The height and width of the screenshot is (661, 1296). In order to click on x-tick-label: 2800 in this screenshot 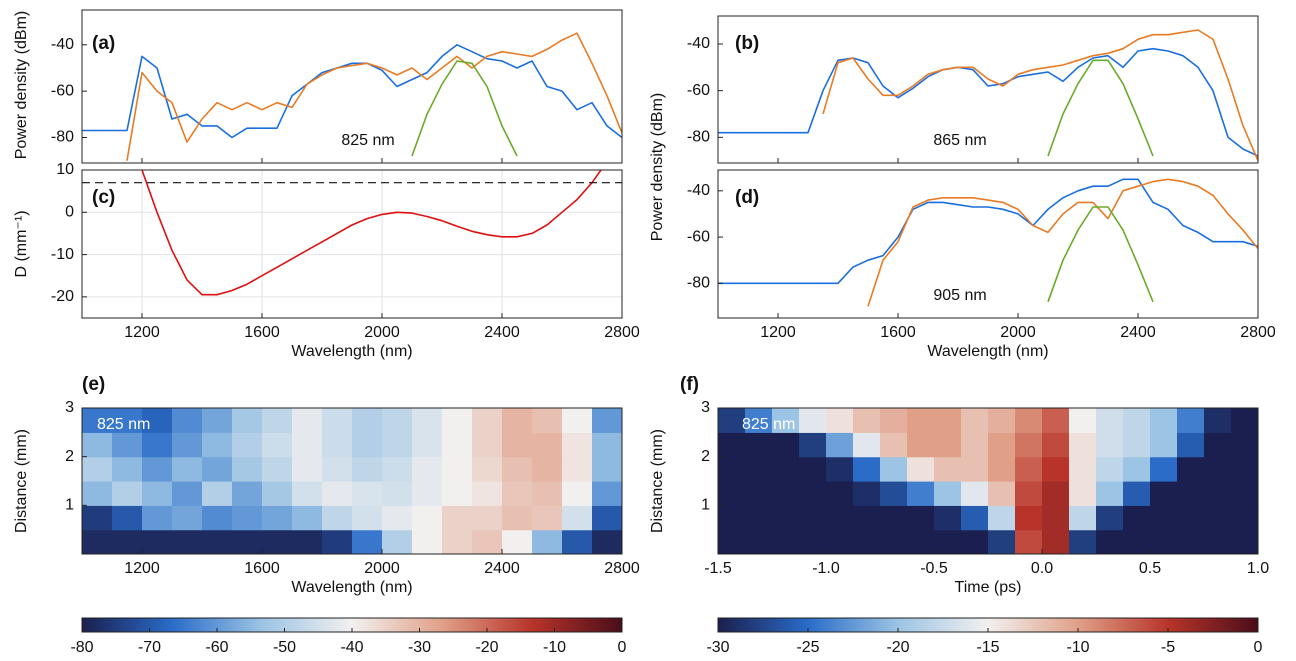, I will do `click(622, 332)`.